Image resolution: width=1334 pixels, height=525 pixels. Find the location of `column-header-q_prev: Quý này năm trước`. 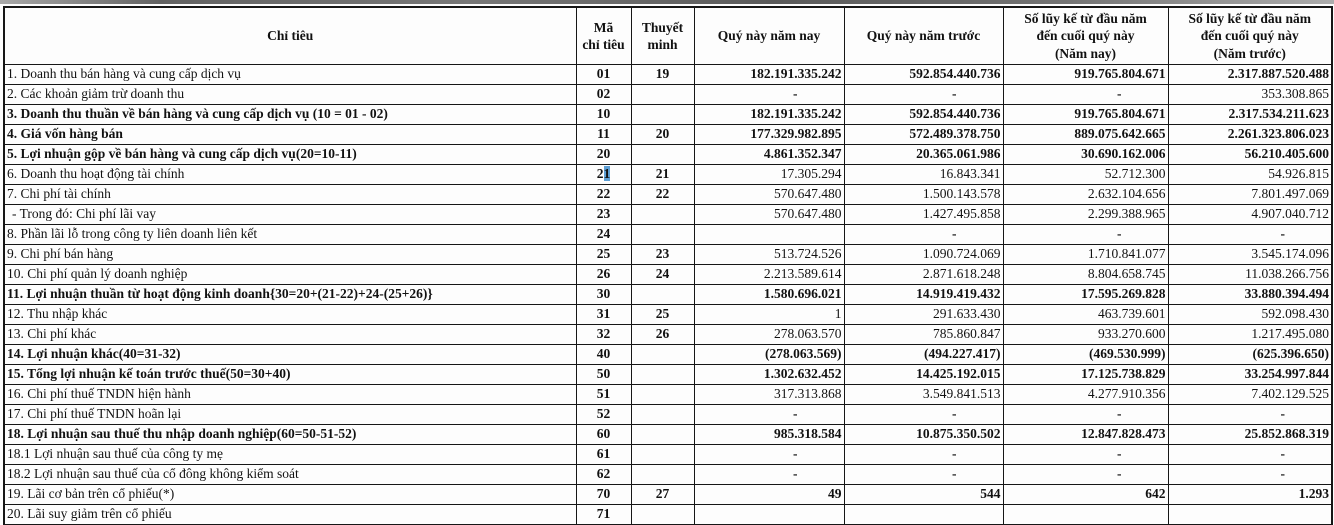

column-header-q_prev: Quý này năm trước is located at coordinates (923, 35).